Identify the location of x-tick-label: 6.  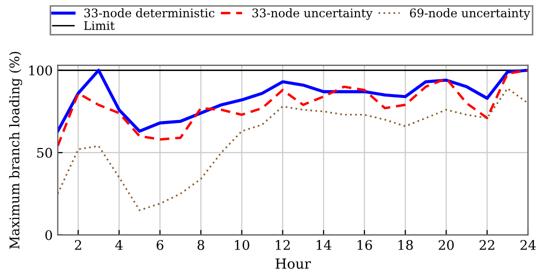
(160, 245).